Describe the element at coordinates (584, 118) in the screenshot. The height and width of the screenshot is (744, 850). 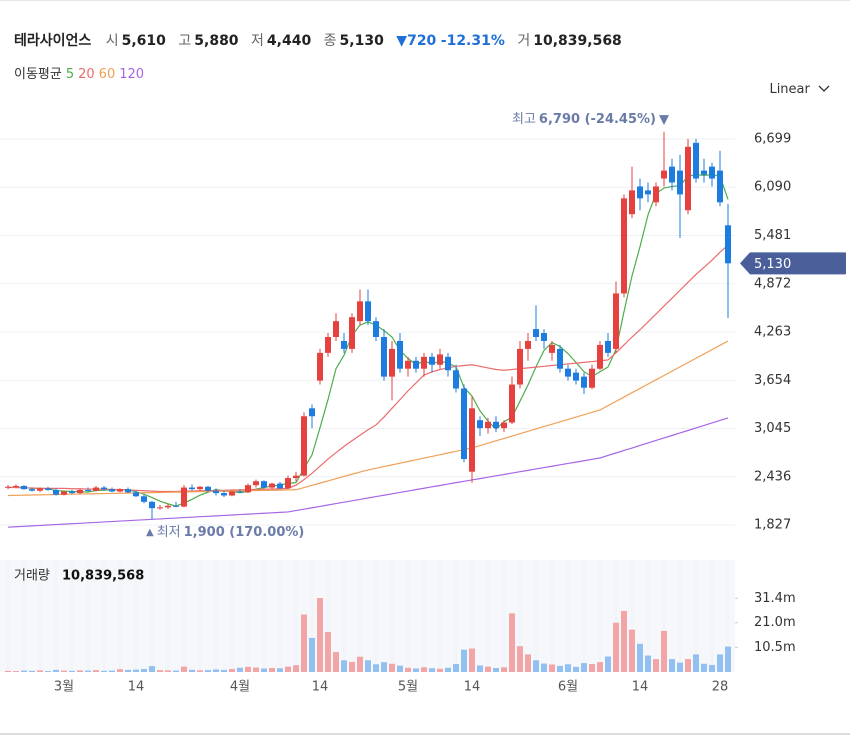
I see `high-annotation: 최고 6,790 (-24.45%)` at that location.